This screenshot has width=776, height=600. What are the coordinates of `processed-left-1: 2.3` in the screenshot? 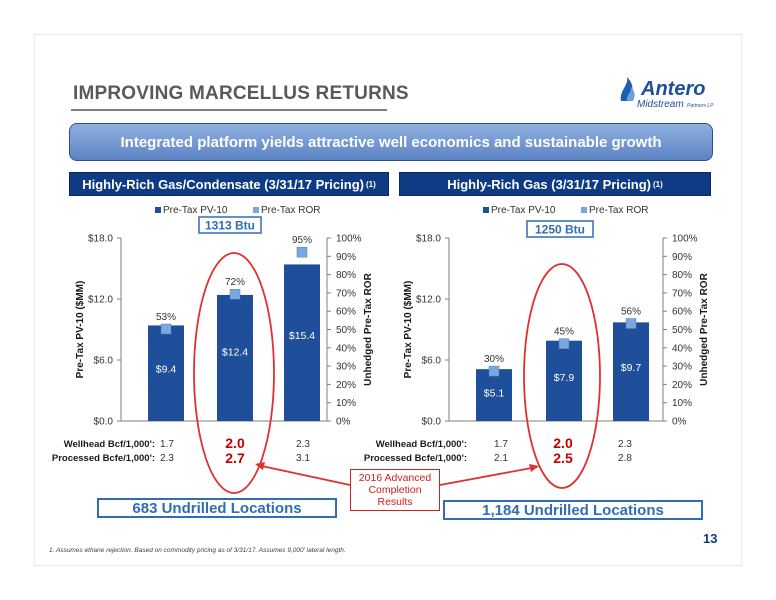 It's located at (167, 458).